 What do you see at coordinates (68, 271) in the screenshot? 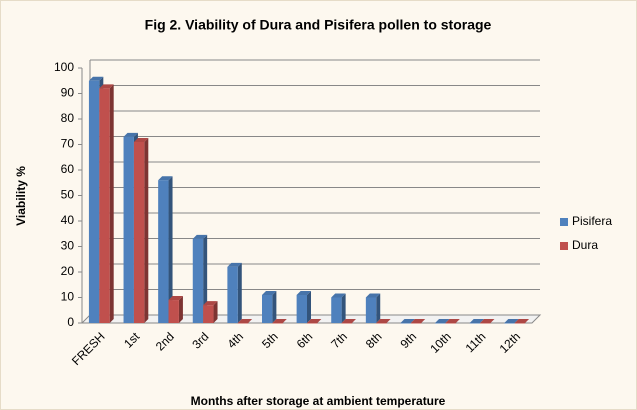
I see `y-tick-label: 20` at bounding box center [68, 271].